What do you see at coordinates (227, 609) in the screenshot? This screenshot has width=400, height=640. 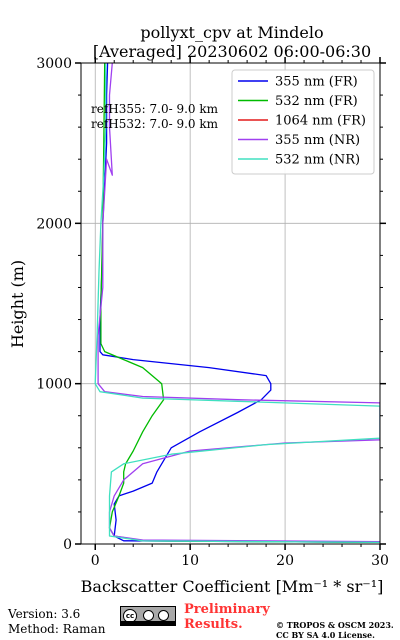 I see `preliminary-line1: Preliminary` at bounding box center [227, 609].